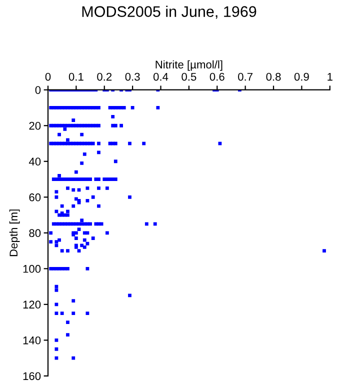  I want to click on y-tick-label: 60, so click(35, 197).